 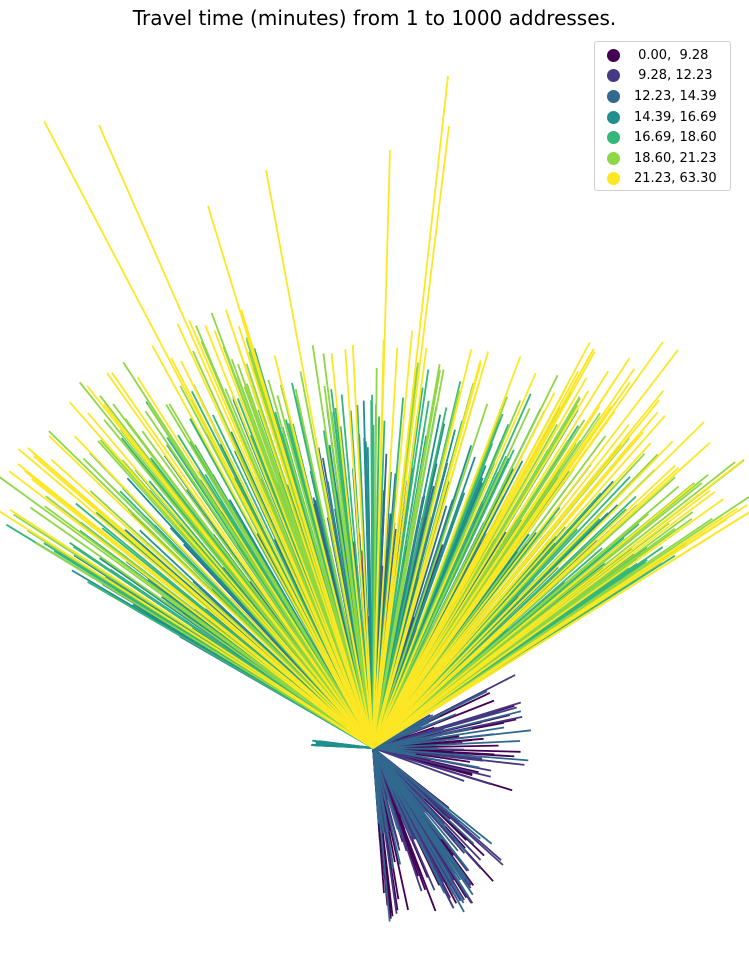 I want to click on legend-label: 9.28, 12.23, so click(x=673, y=76).